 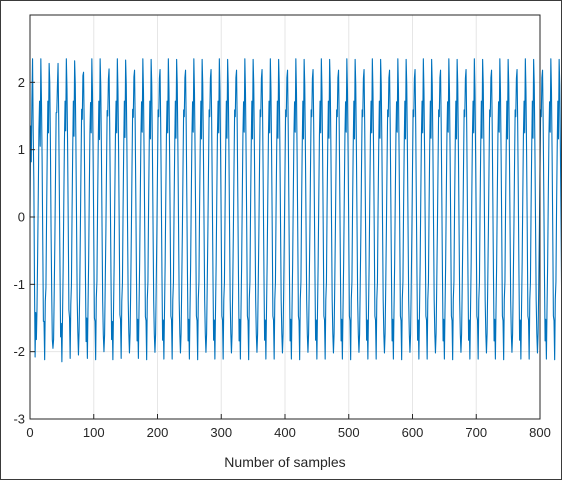 I want to click on y-tick-label-3: 0, so click(x=21, y=217).